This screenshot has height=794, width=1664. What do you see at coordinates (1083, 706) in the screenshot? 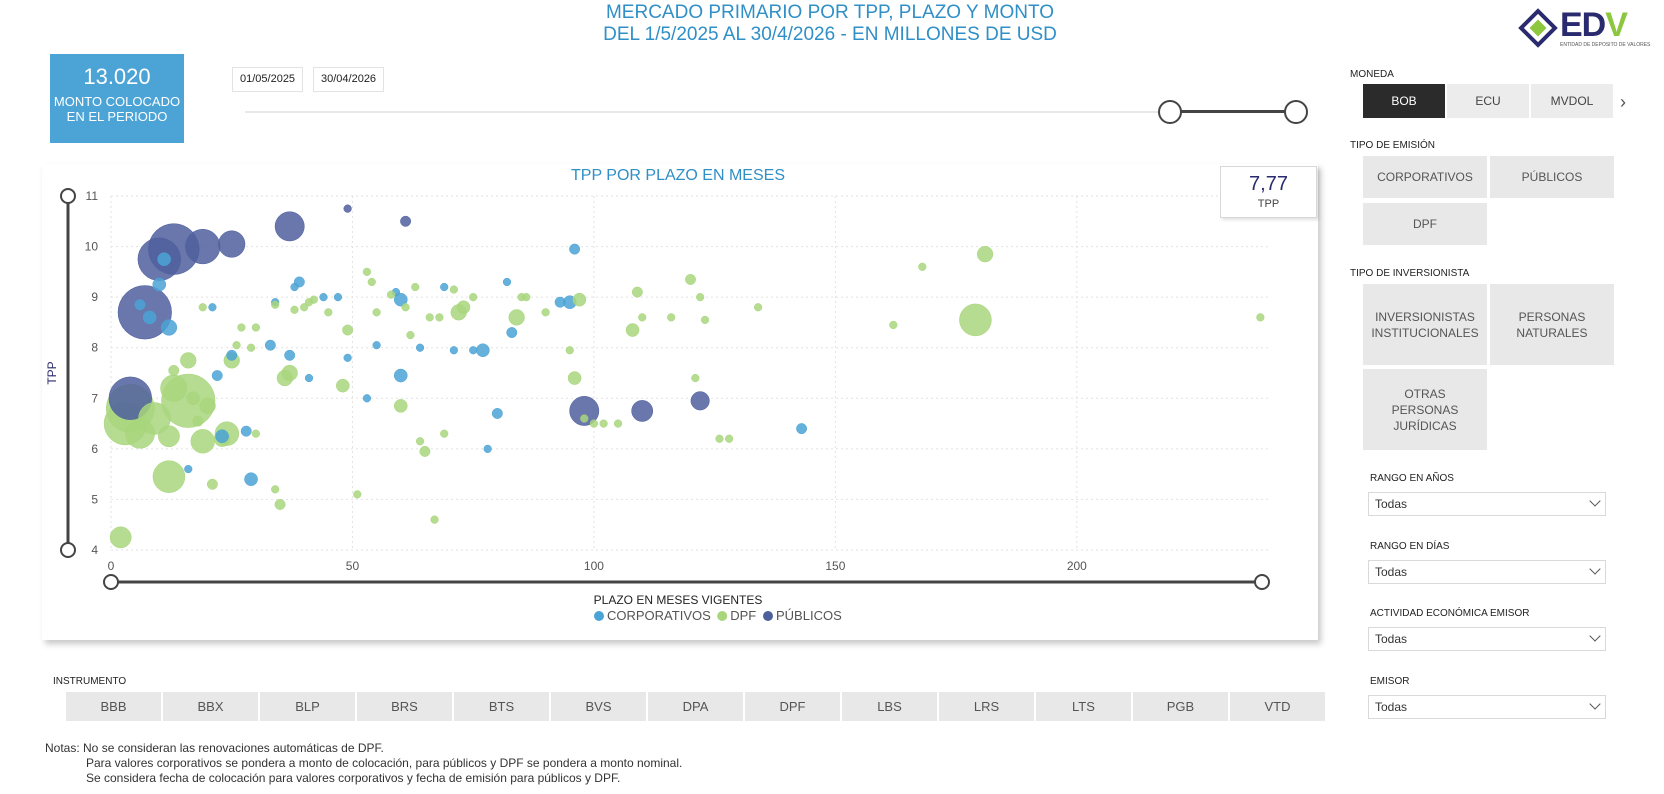
I see `instrumento-lts-button: LTS` at bounding box center [1083, 706].